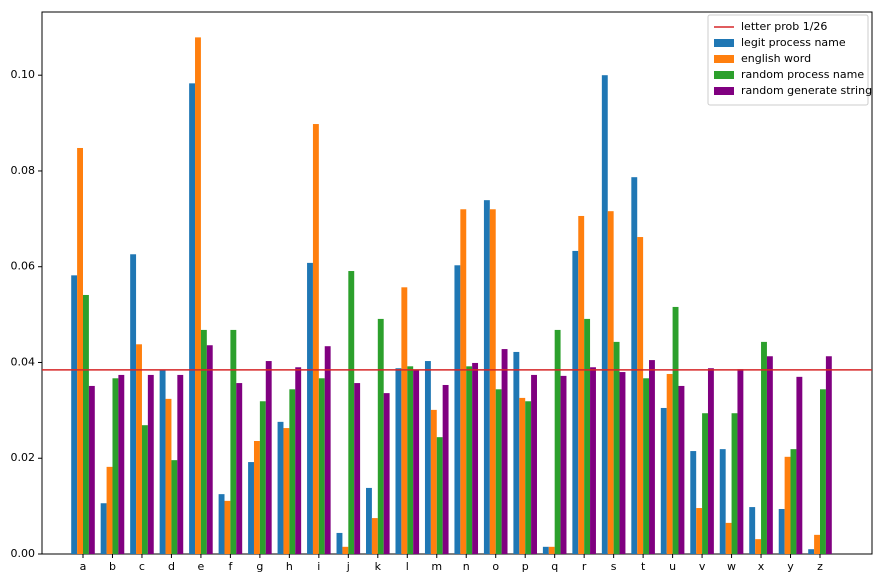  What do you see at coordinates (793, 42) in the screenshot?
I see `legend-label: legit process name` at bounding box center [793, 42].